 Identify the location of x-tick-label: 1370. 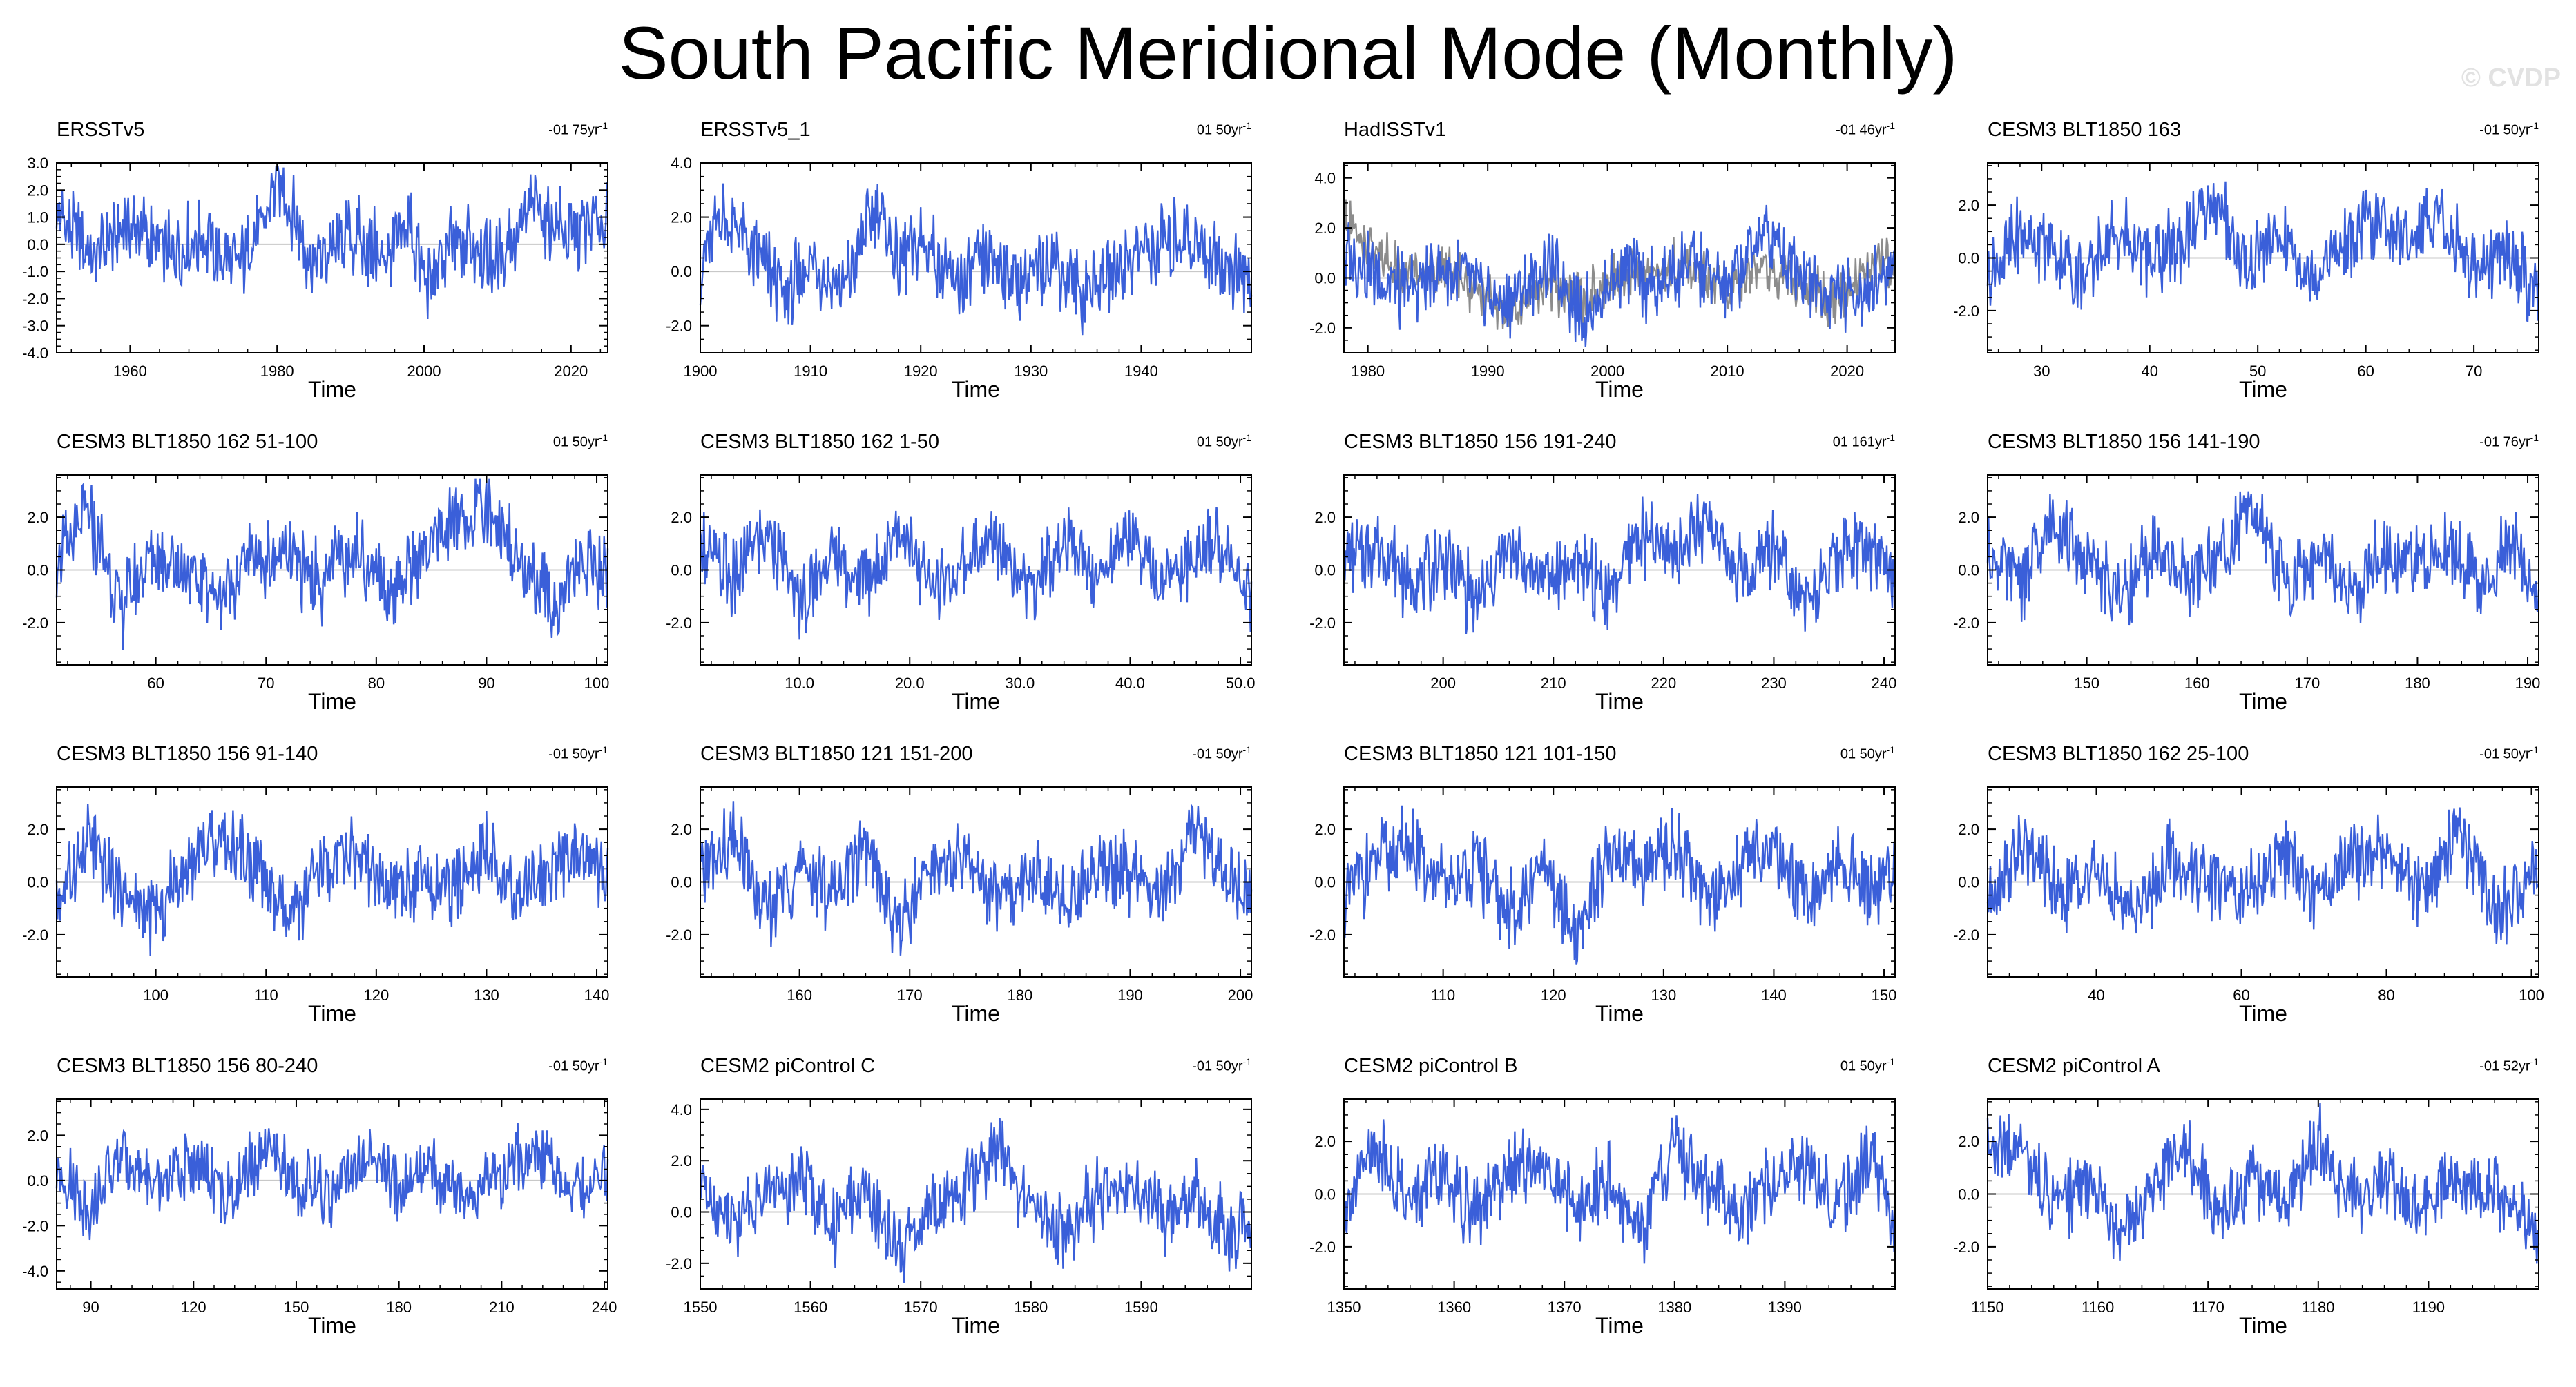
(1565, 1308).